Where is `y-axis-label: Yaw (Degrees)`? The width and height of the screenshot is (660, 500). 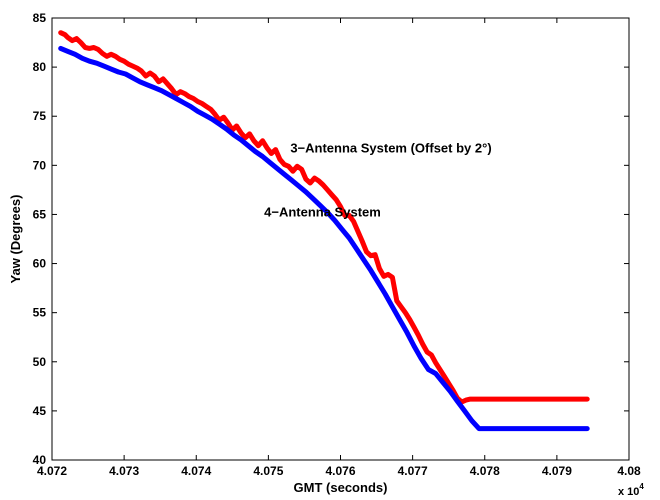 y-axis-label: Yaw (Degrees) is located at coordinates (15, 239).